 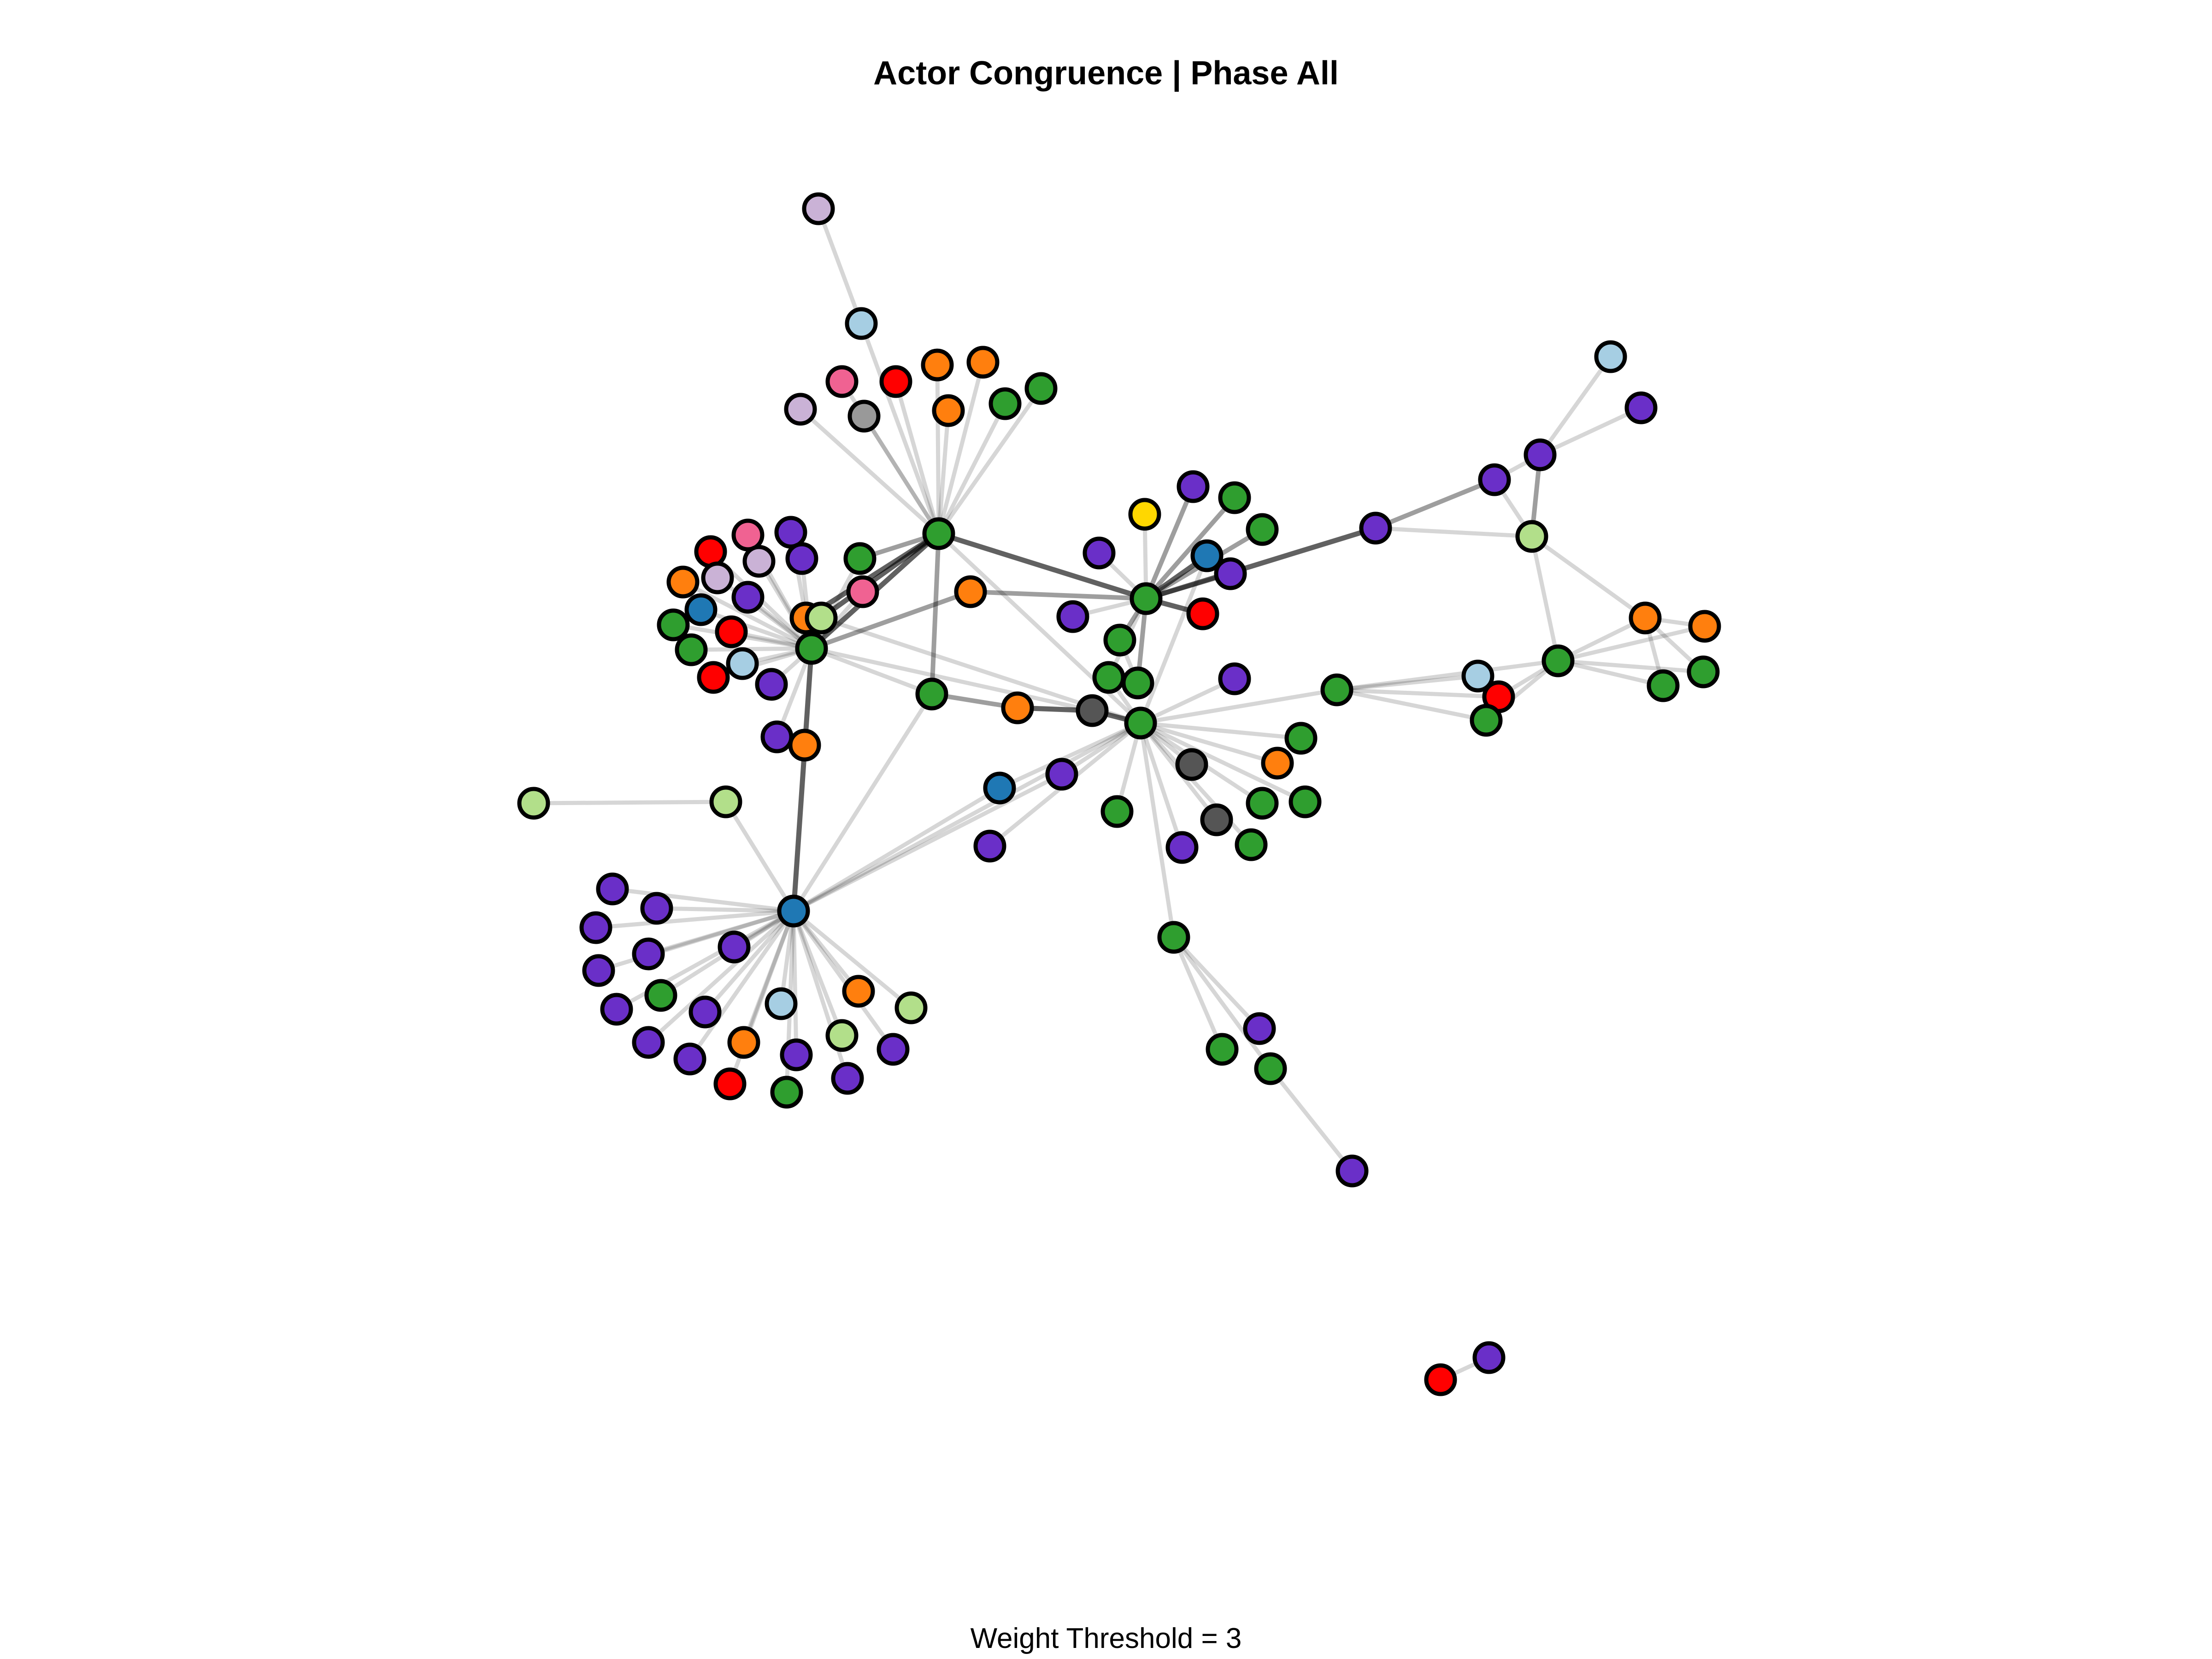 I want to click on node-orange-t9, so click(x=948, y=410).